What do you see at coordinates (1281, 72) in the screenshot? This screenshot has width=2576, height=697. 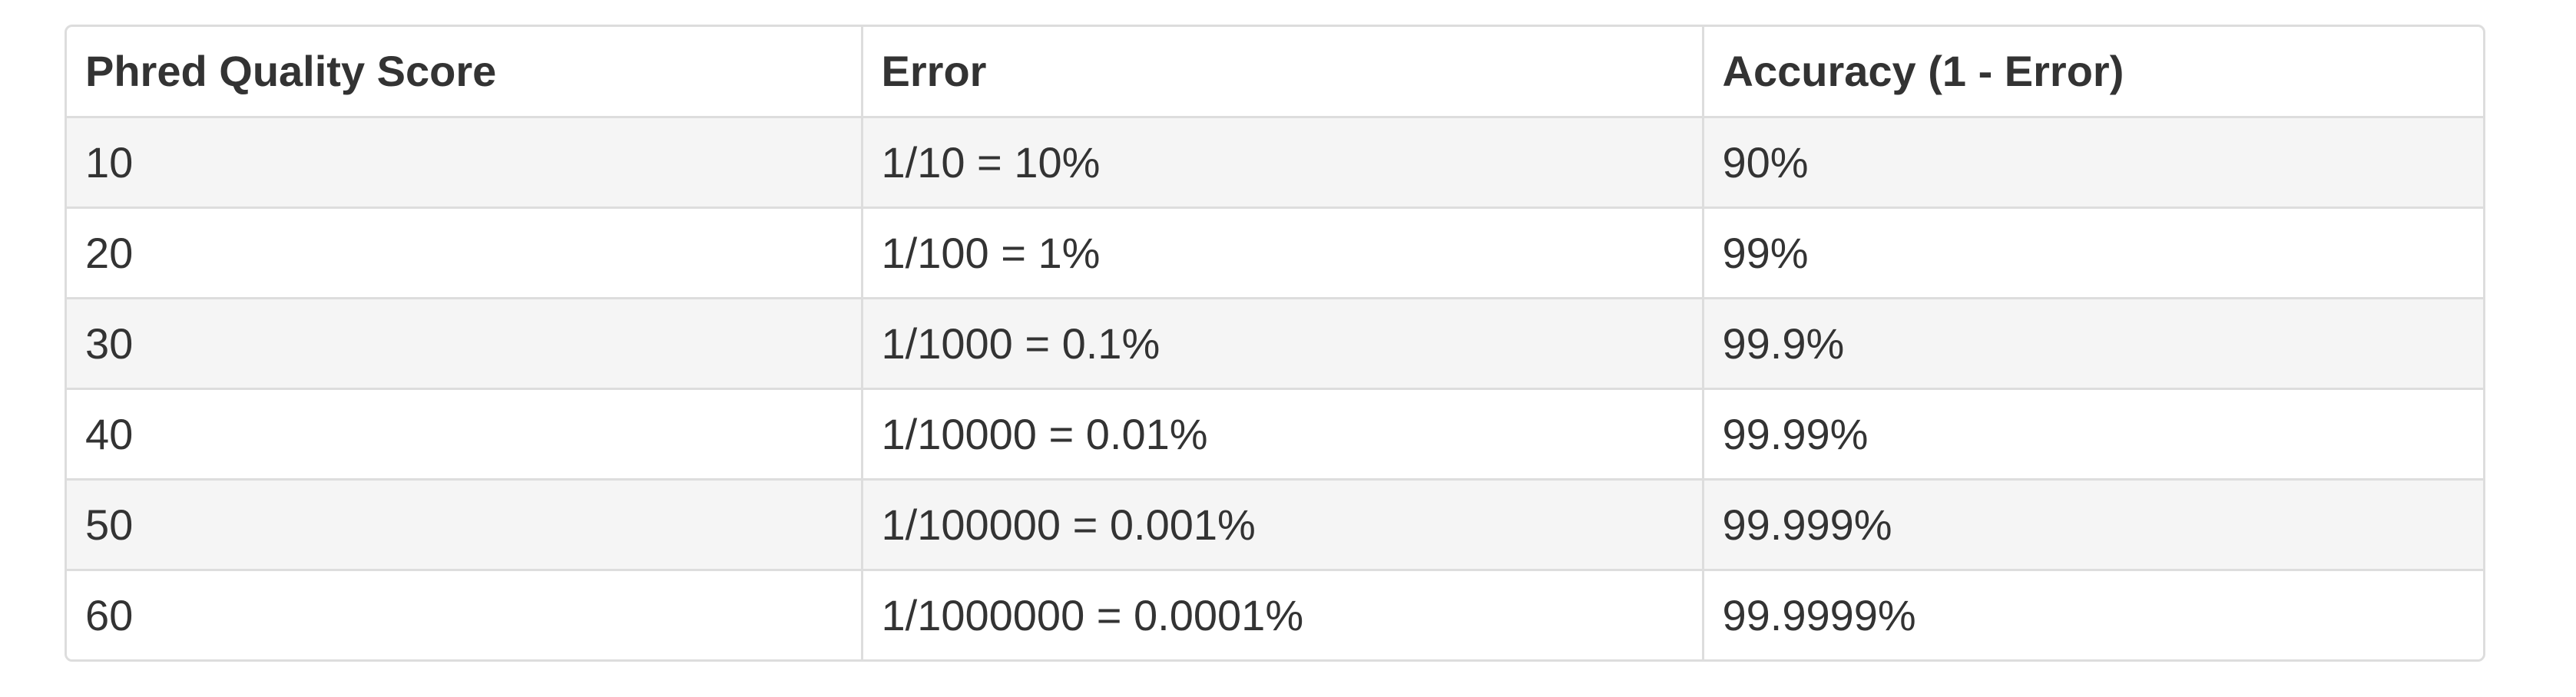 I see `column-header-error: Error` at bounding box center [1281, 72].